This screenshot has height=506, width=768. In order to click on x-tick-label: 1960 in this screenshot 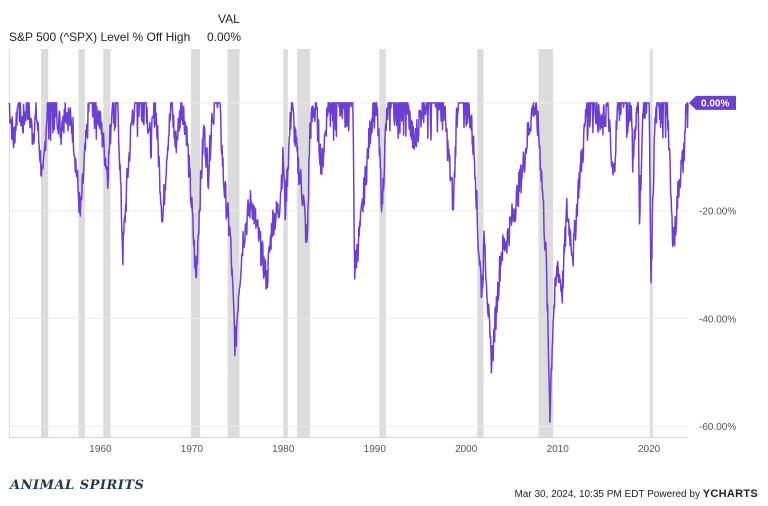, I will do `click(100, 449)`.